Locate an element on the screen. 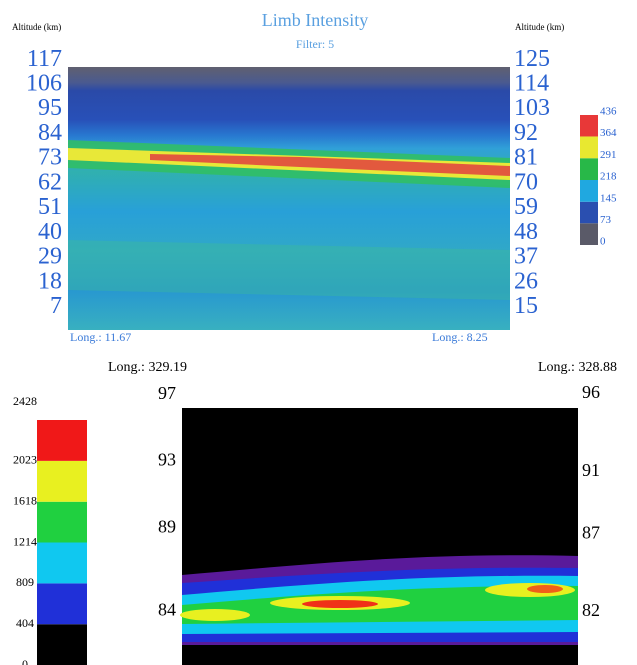 This screenshot has height=665, width=637. x-end-label: Long.: 328.88 is located at coordinates (577, 367).